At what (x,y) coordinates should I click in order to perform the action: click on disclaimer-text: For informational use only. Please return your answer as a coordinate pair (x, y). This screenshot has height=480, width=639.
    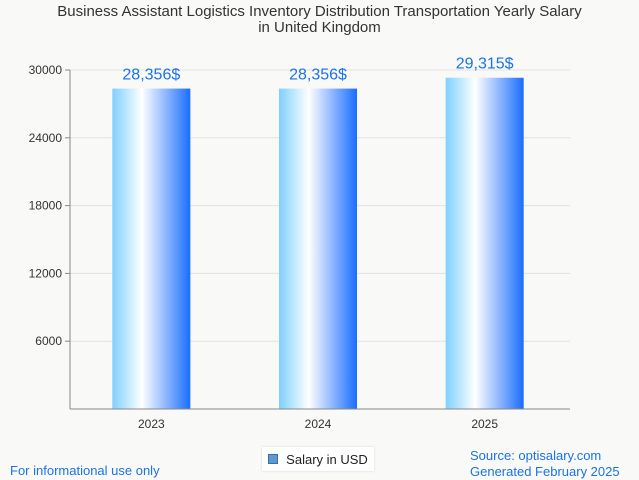
    Looking at the image, I should click on (85, 470).